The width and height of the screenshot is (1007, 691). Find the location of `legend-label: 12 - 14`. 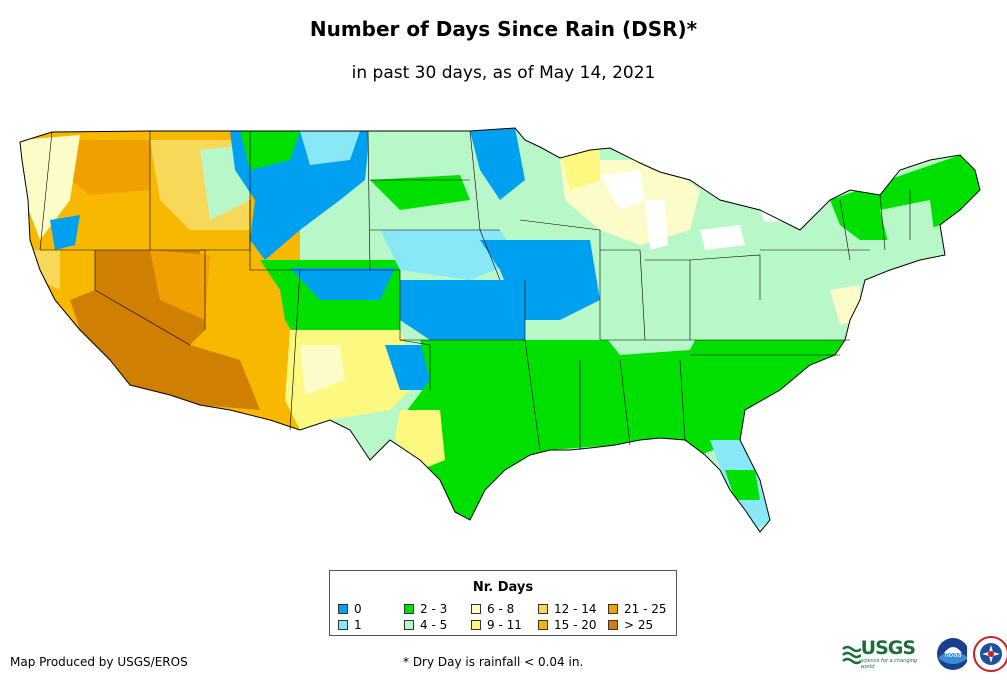

legend-label: 12 - 14 is located at coordinates (575, 609).